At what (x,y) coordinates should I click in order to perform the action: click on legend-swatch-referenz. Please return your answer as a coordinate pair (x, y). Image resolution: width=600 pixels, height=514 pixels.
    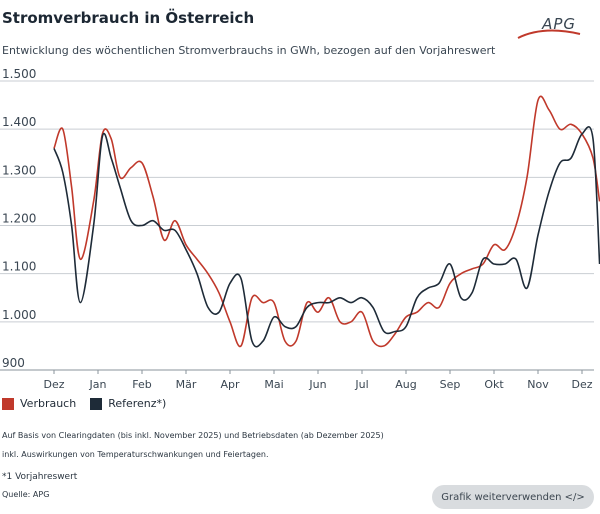
    Looking at the image, I should click on (96, 403).